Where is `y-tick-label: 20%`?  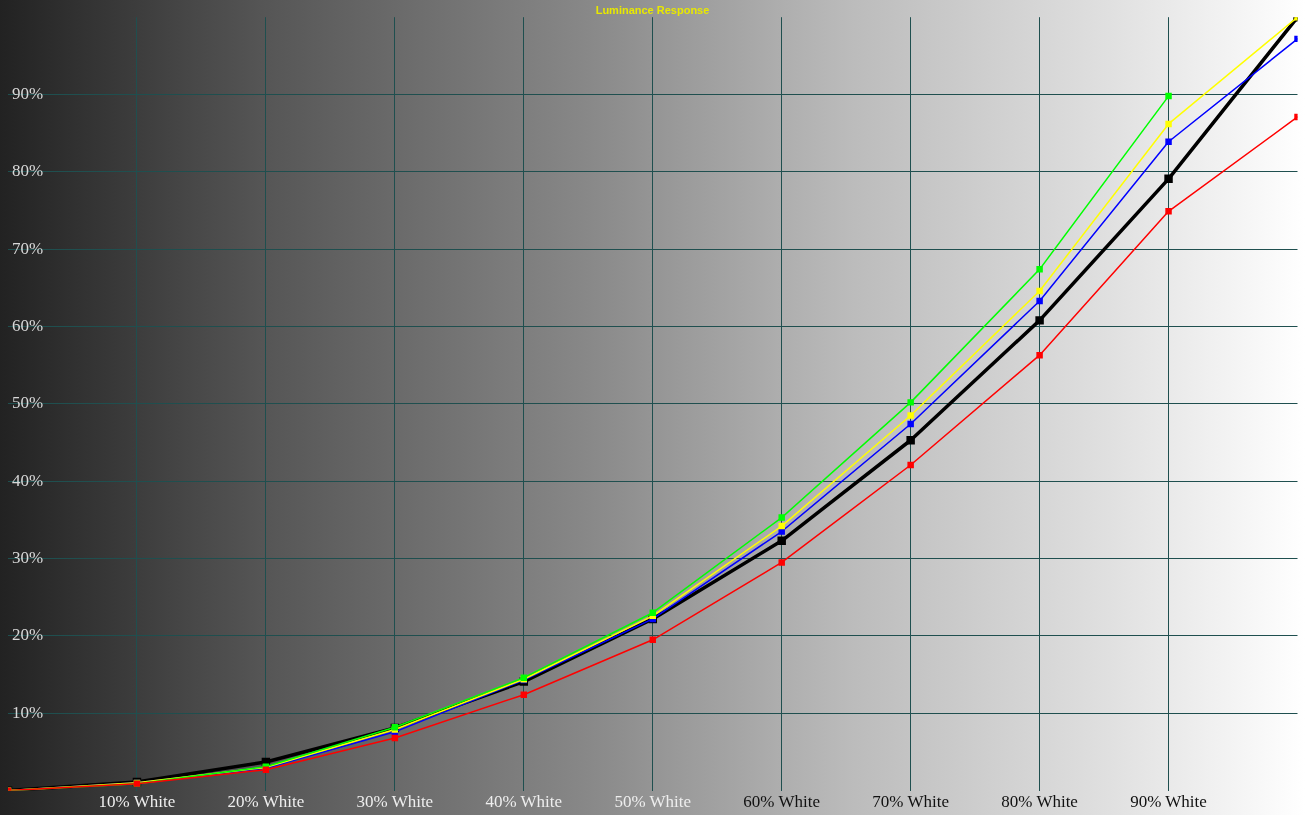 y-tick-label: 20% is located at coordinates (28, 635).